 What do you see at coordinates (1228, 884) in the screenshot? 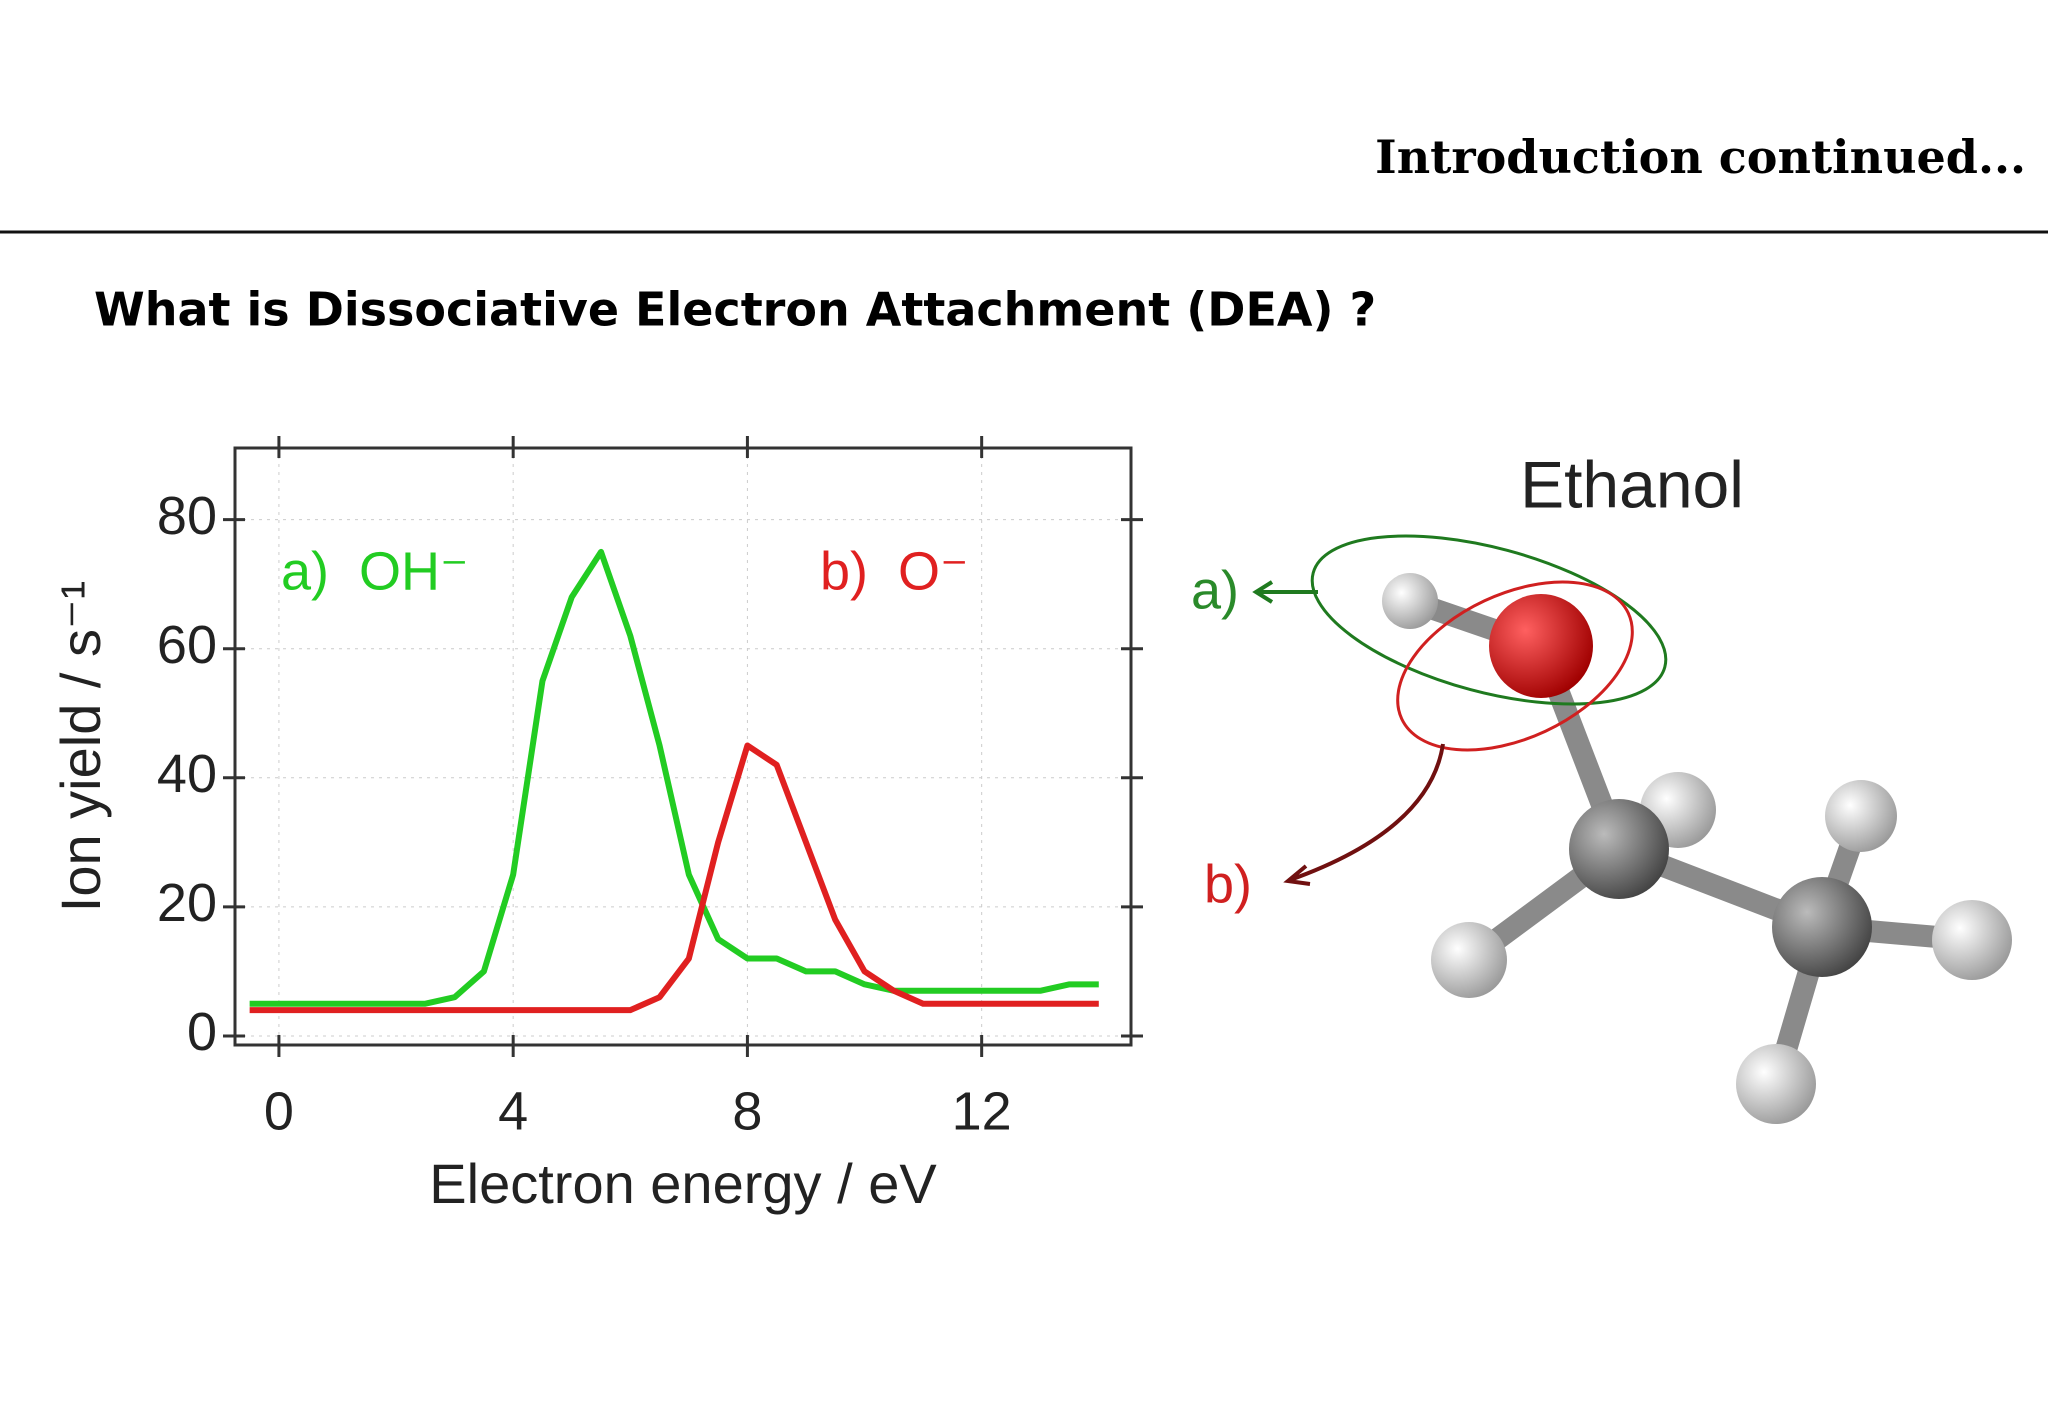
I see `label-b: b)` at bounding box center [1228, 884].